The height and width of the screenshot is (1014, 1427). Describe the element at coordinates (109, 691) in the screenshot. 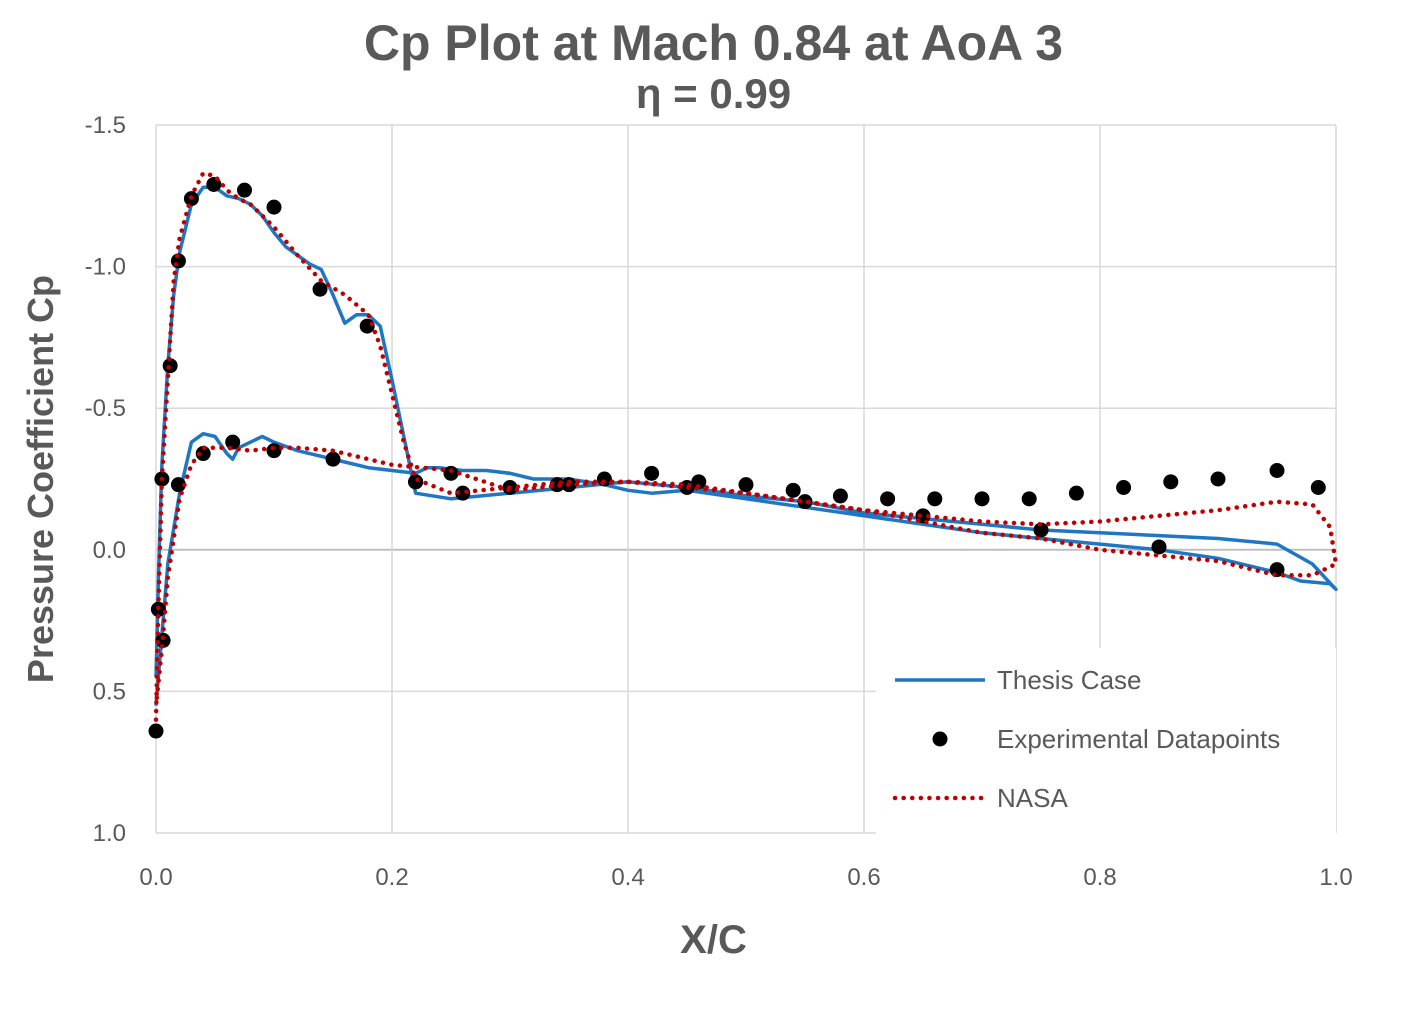

I see `y-tick-label: 0.5` at that location.